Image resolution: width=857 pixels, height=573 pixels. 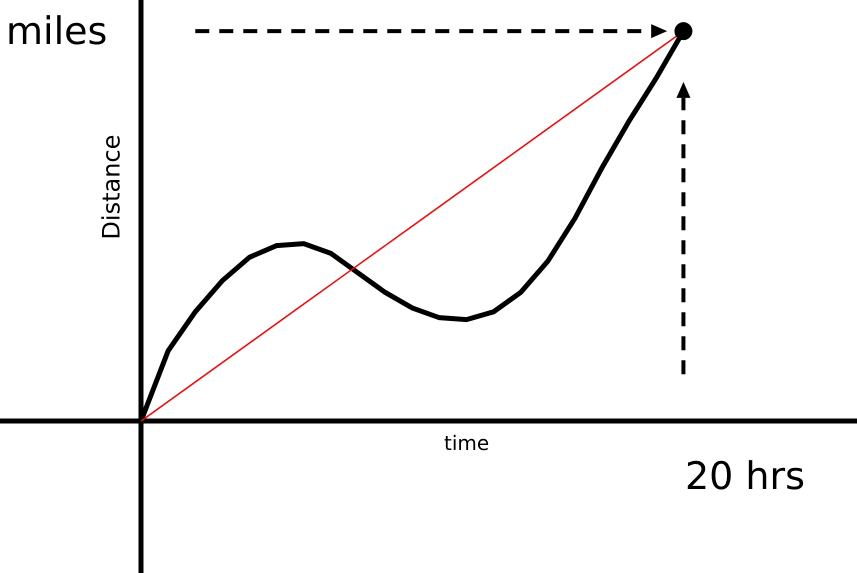 I want to click on text: miles, so click(x=57, y=31).